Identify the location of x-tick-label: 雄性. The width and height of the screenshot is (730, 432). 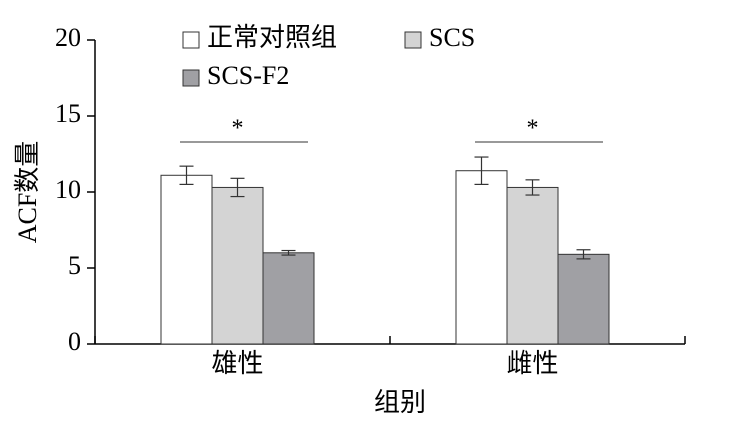
(237, 363).